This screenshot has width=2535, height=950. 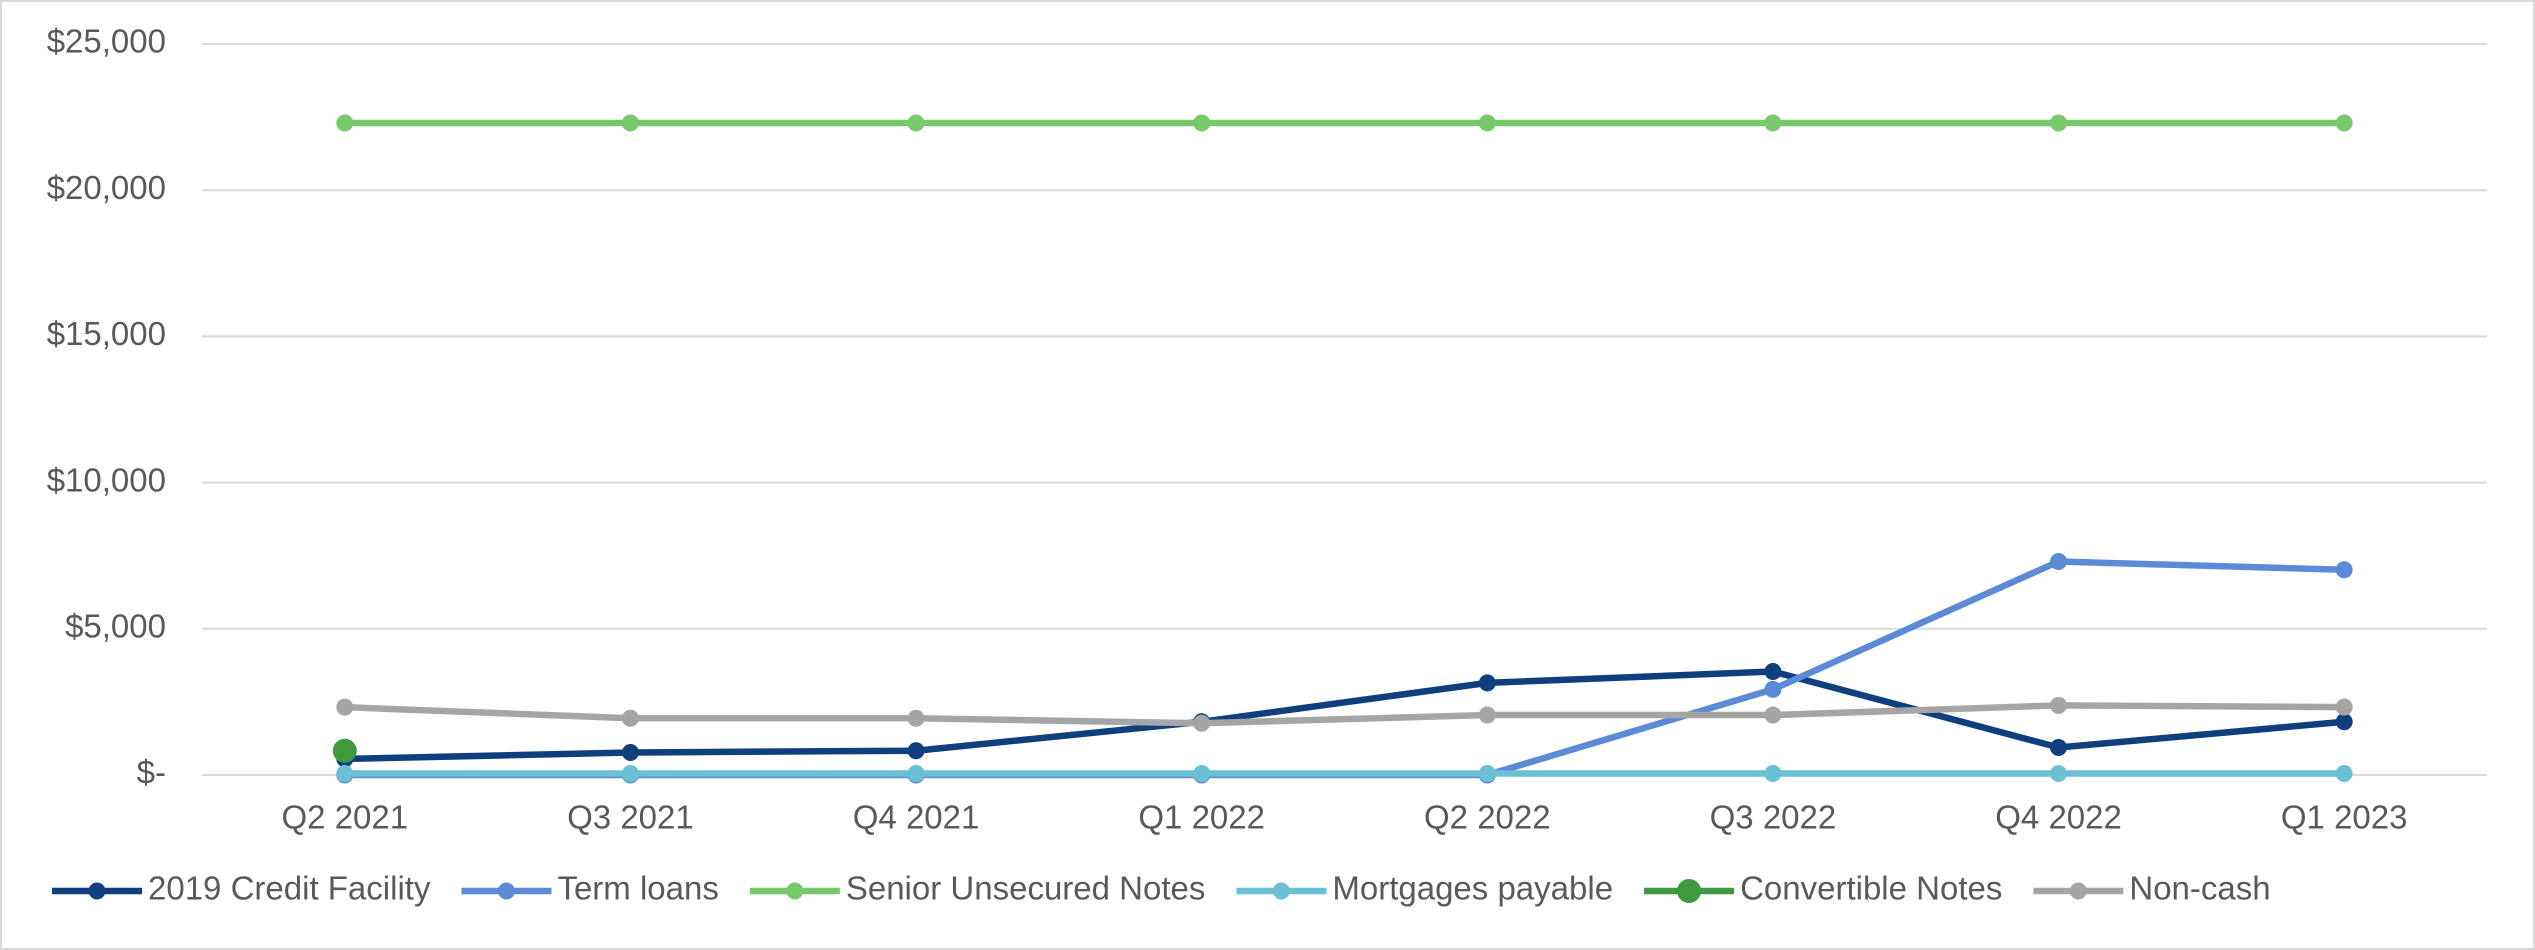 I want to click on x-tick-label: Q1 2023, so click(x=2344, y=817).